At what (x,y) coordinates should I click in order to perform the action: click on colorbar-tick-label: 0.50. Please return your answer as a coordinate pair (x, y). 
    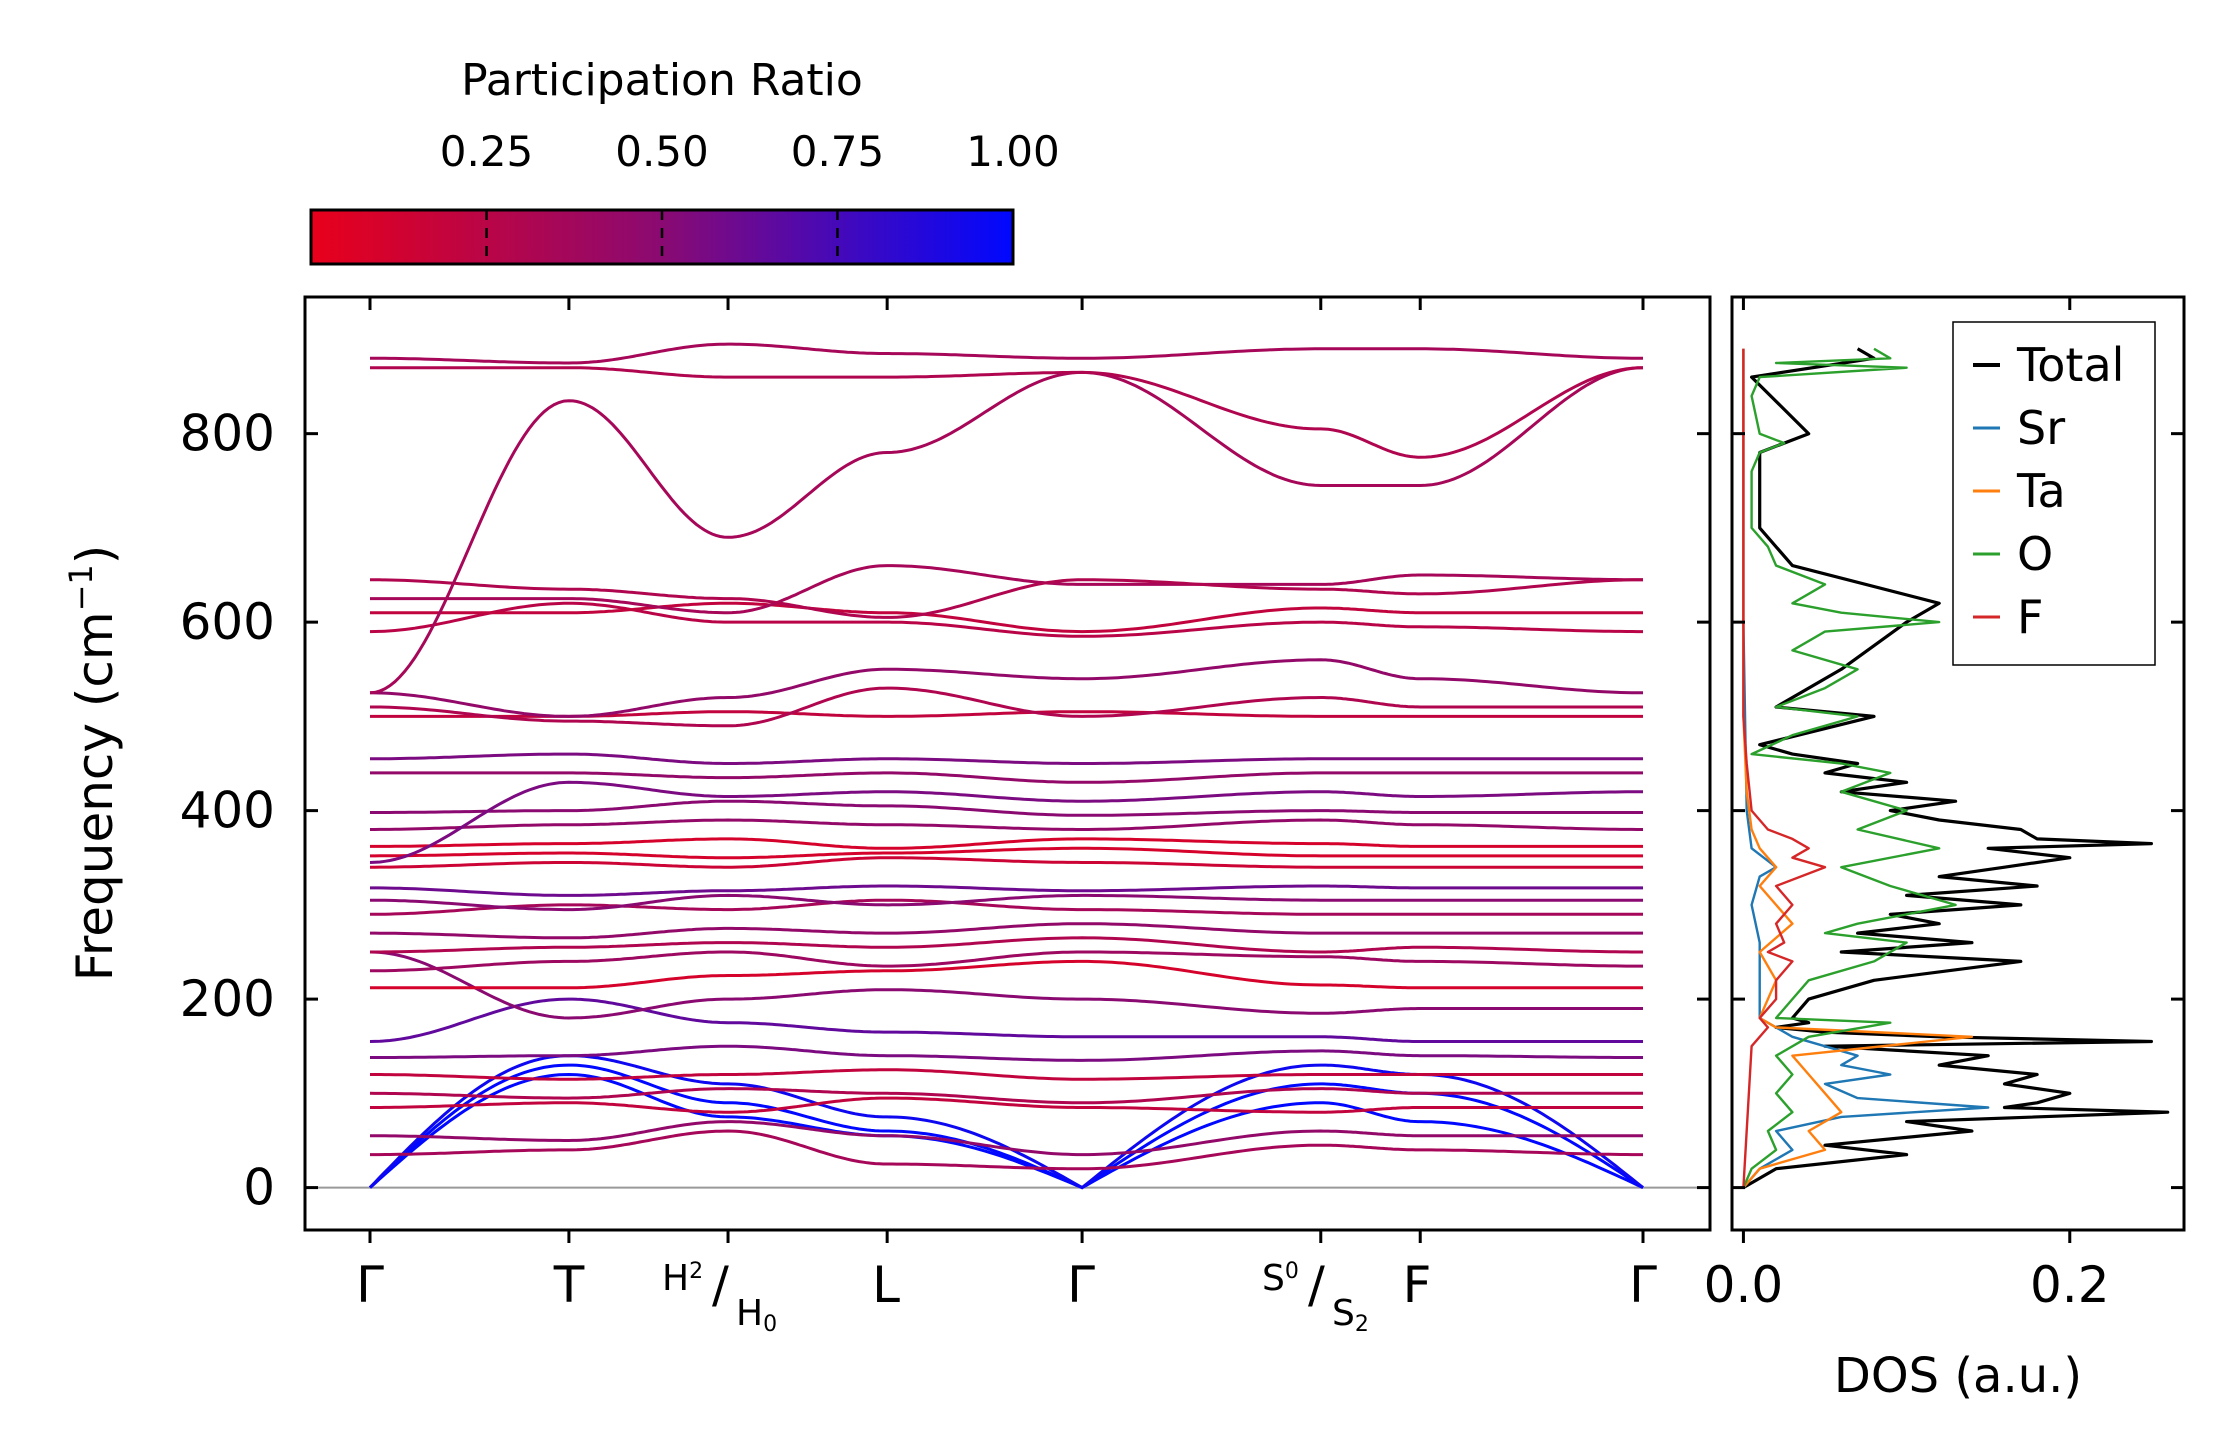
    Looking at the image, I should click on (662, 151).